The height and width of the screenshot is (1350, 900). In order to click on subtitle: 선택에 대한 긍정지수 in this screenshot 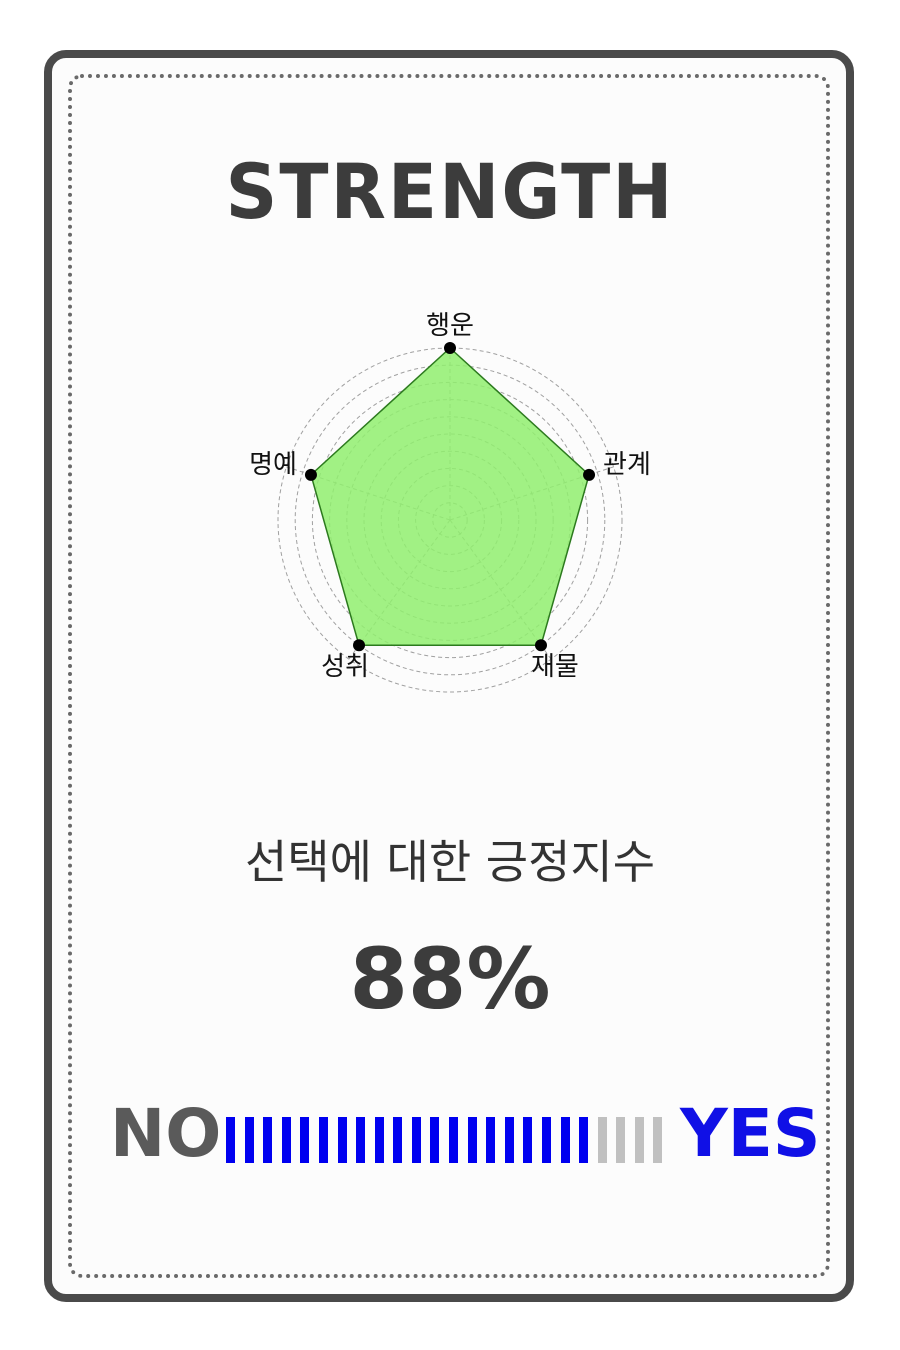, I will do `click(450, 862)`.